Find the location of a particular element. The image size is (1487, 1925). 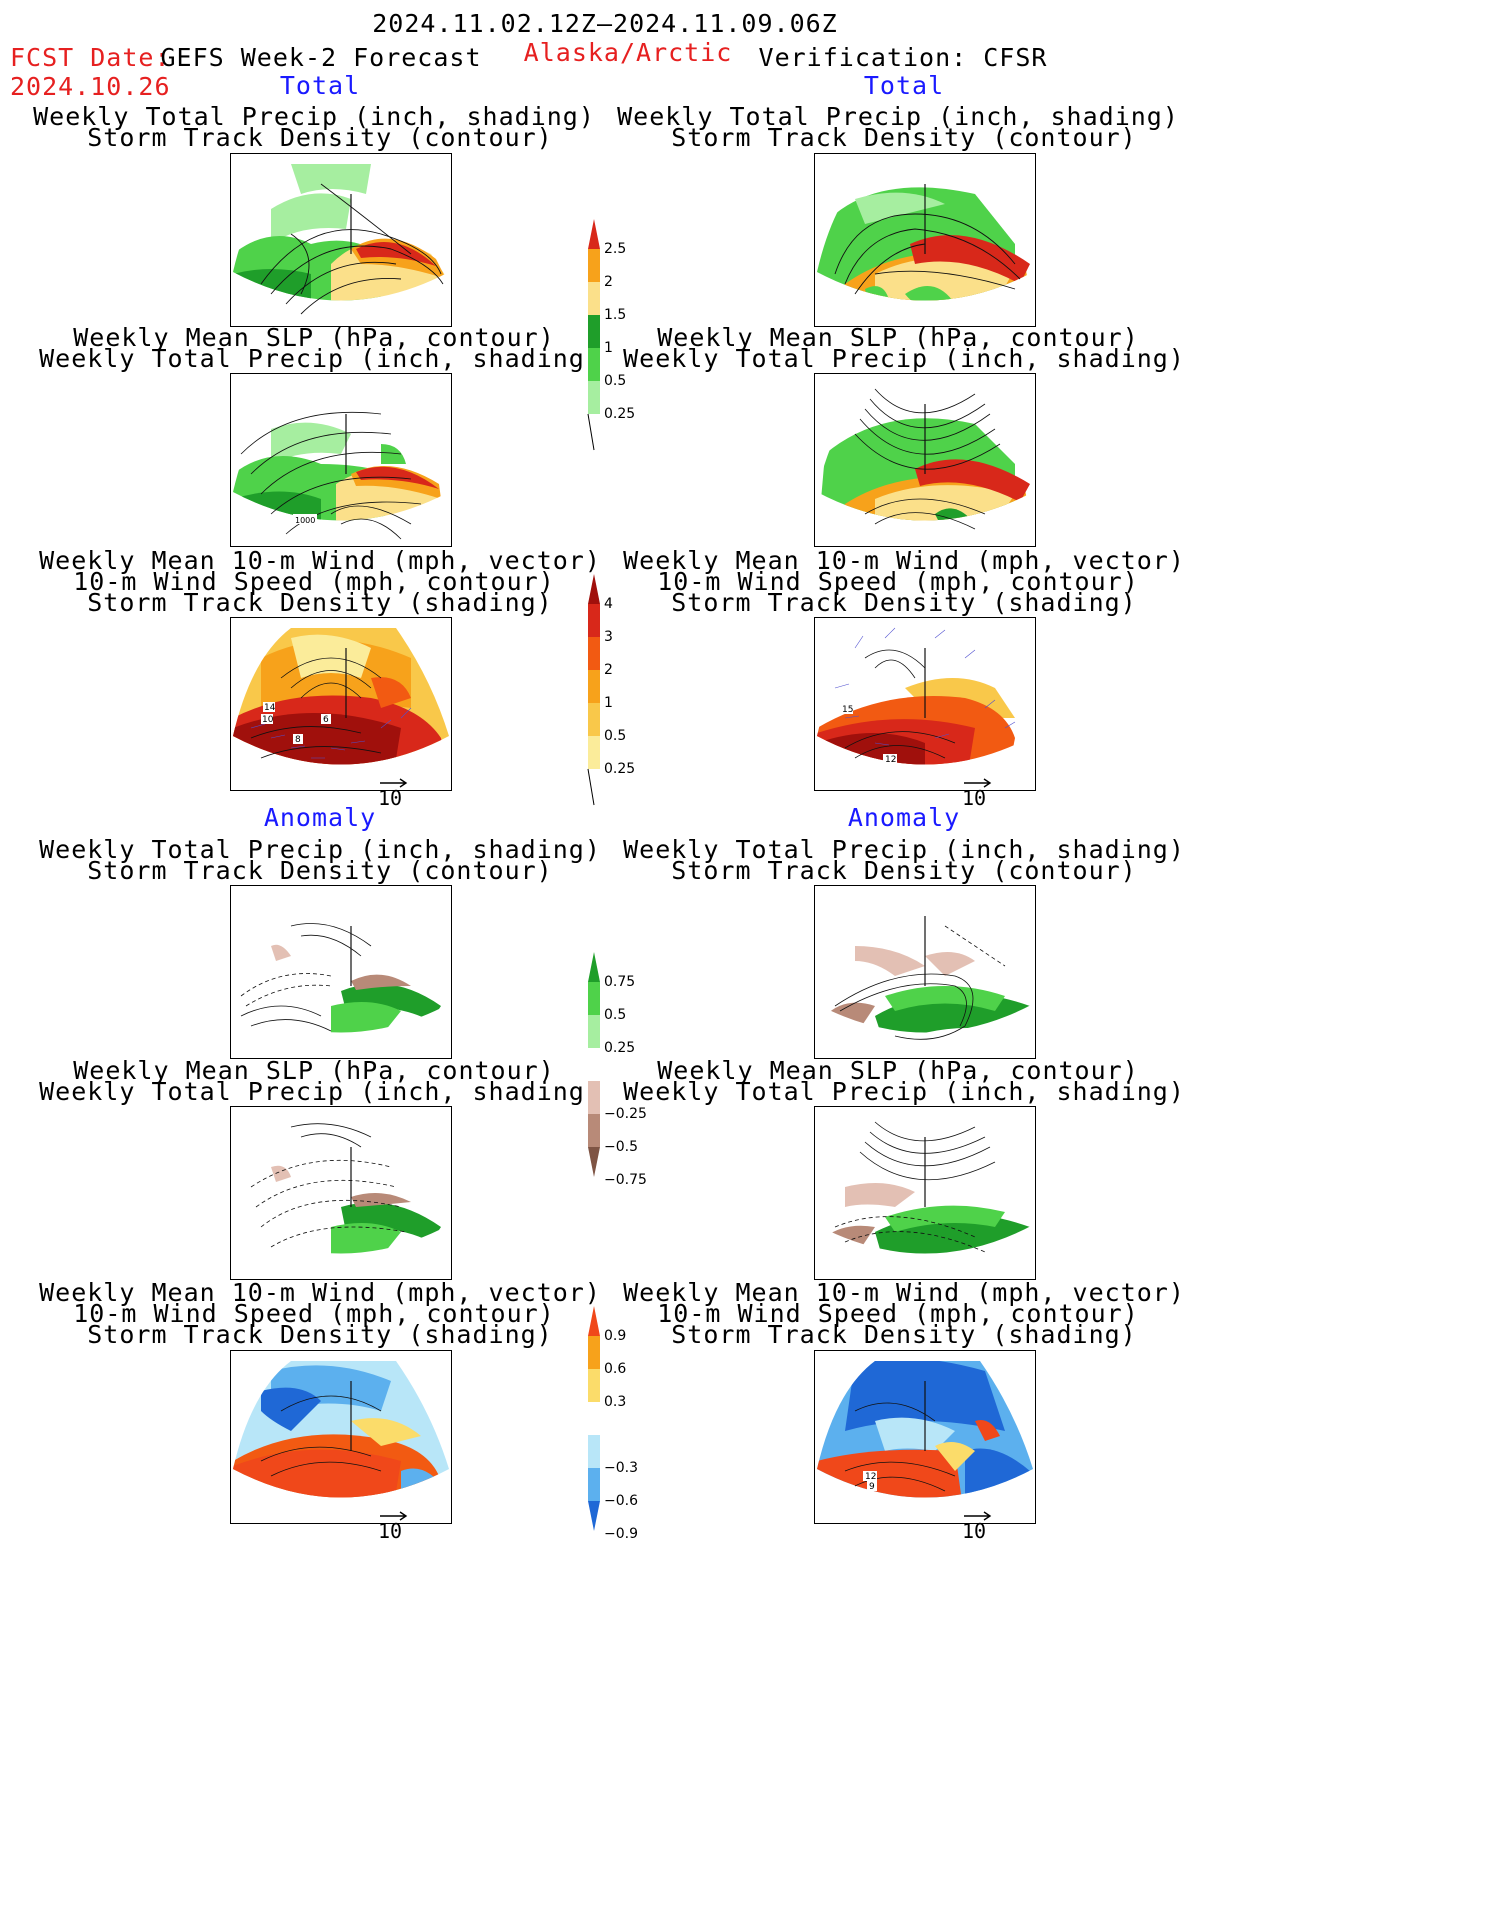

wind-speed-label: 8 is located at coordinates (298, 740).